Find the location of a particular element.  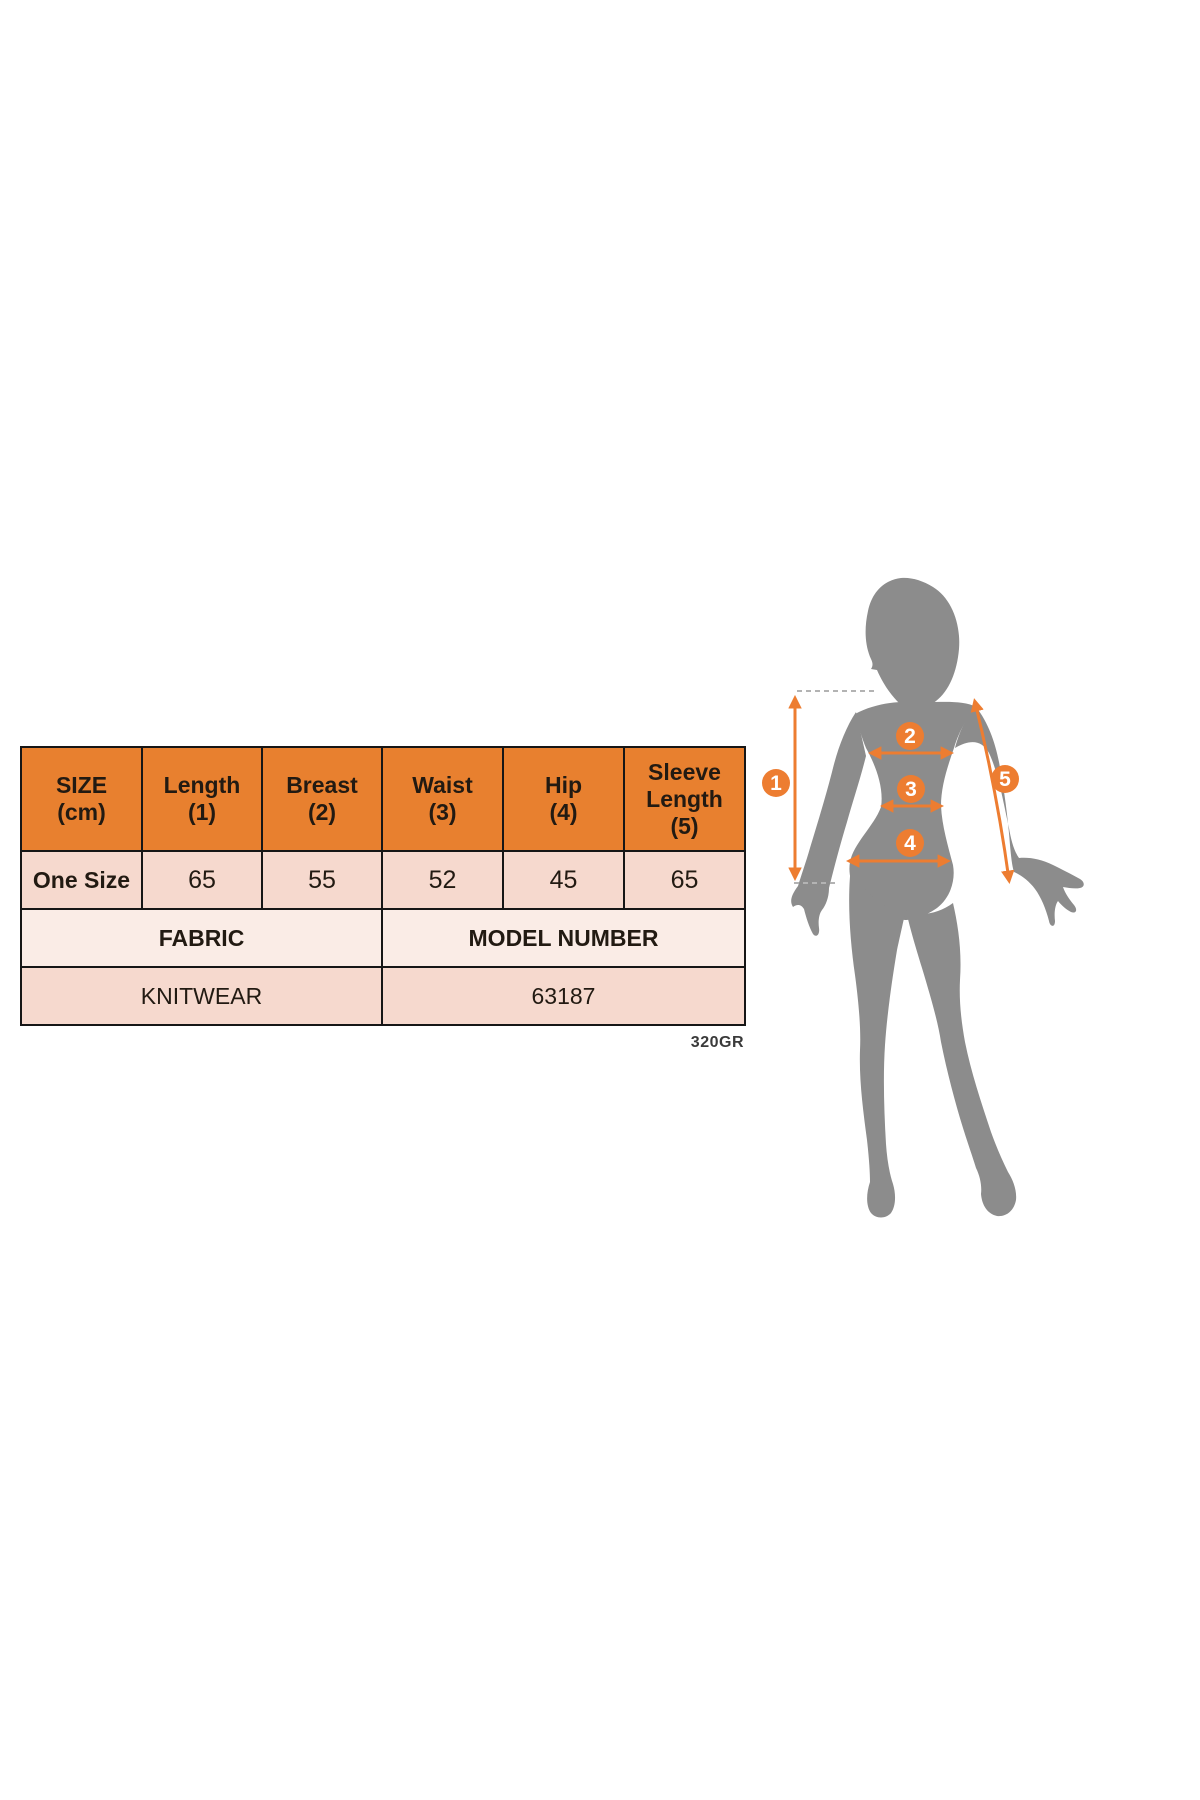

fabric-model-header-row: FABRIC MODEL NUMBER is located at coordinates (383, 938).